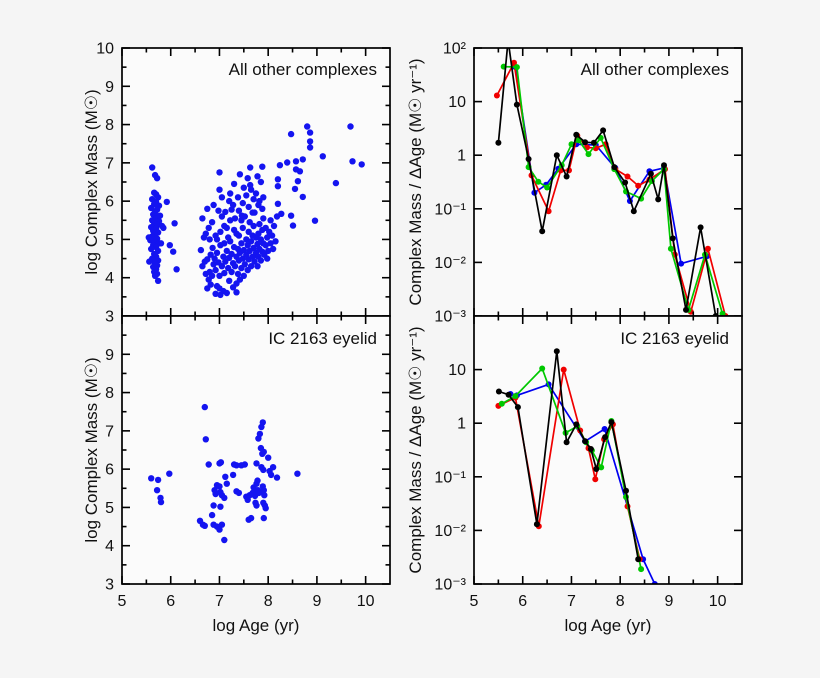  Describe the element at coordinates (608, 625) in the screenshot. I see `x-axis-label-right: log Age (yr)` at that location.